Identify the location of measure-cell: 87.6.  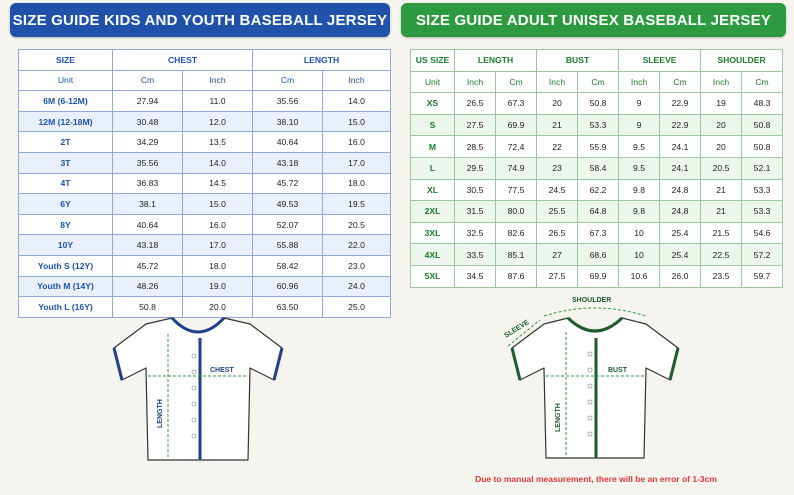
(516, 276).